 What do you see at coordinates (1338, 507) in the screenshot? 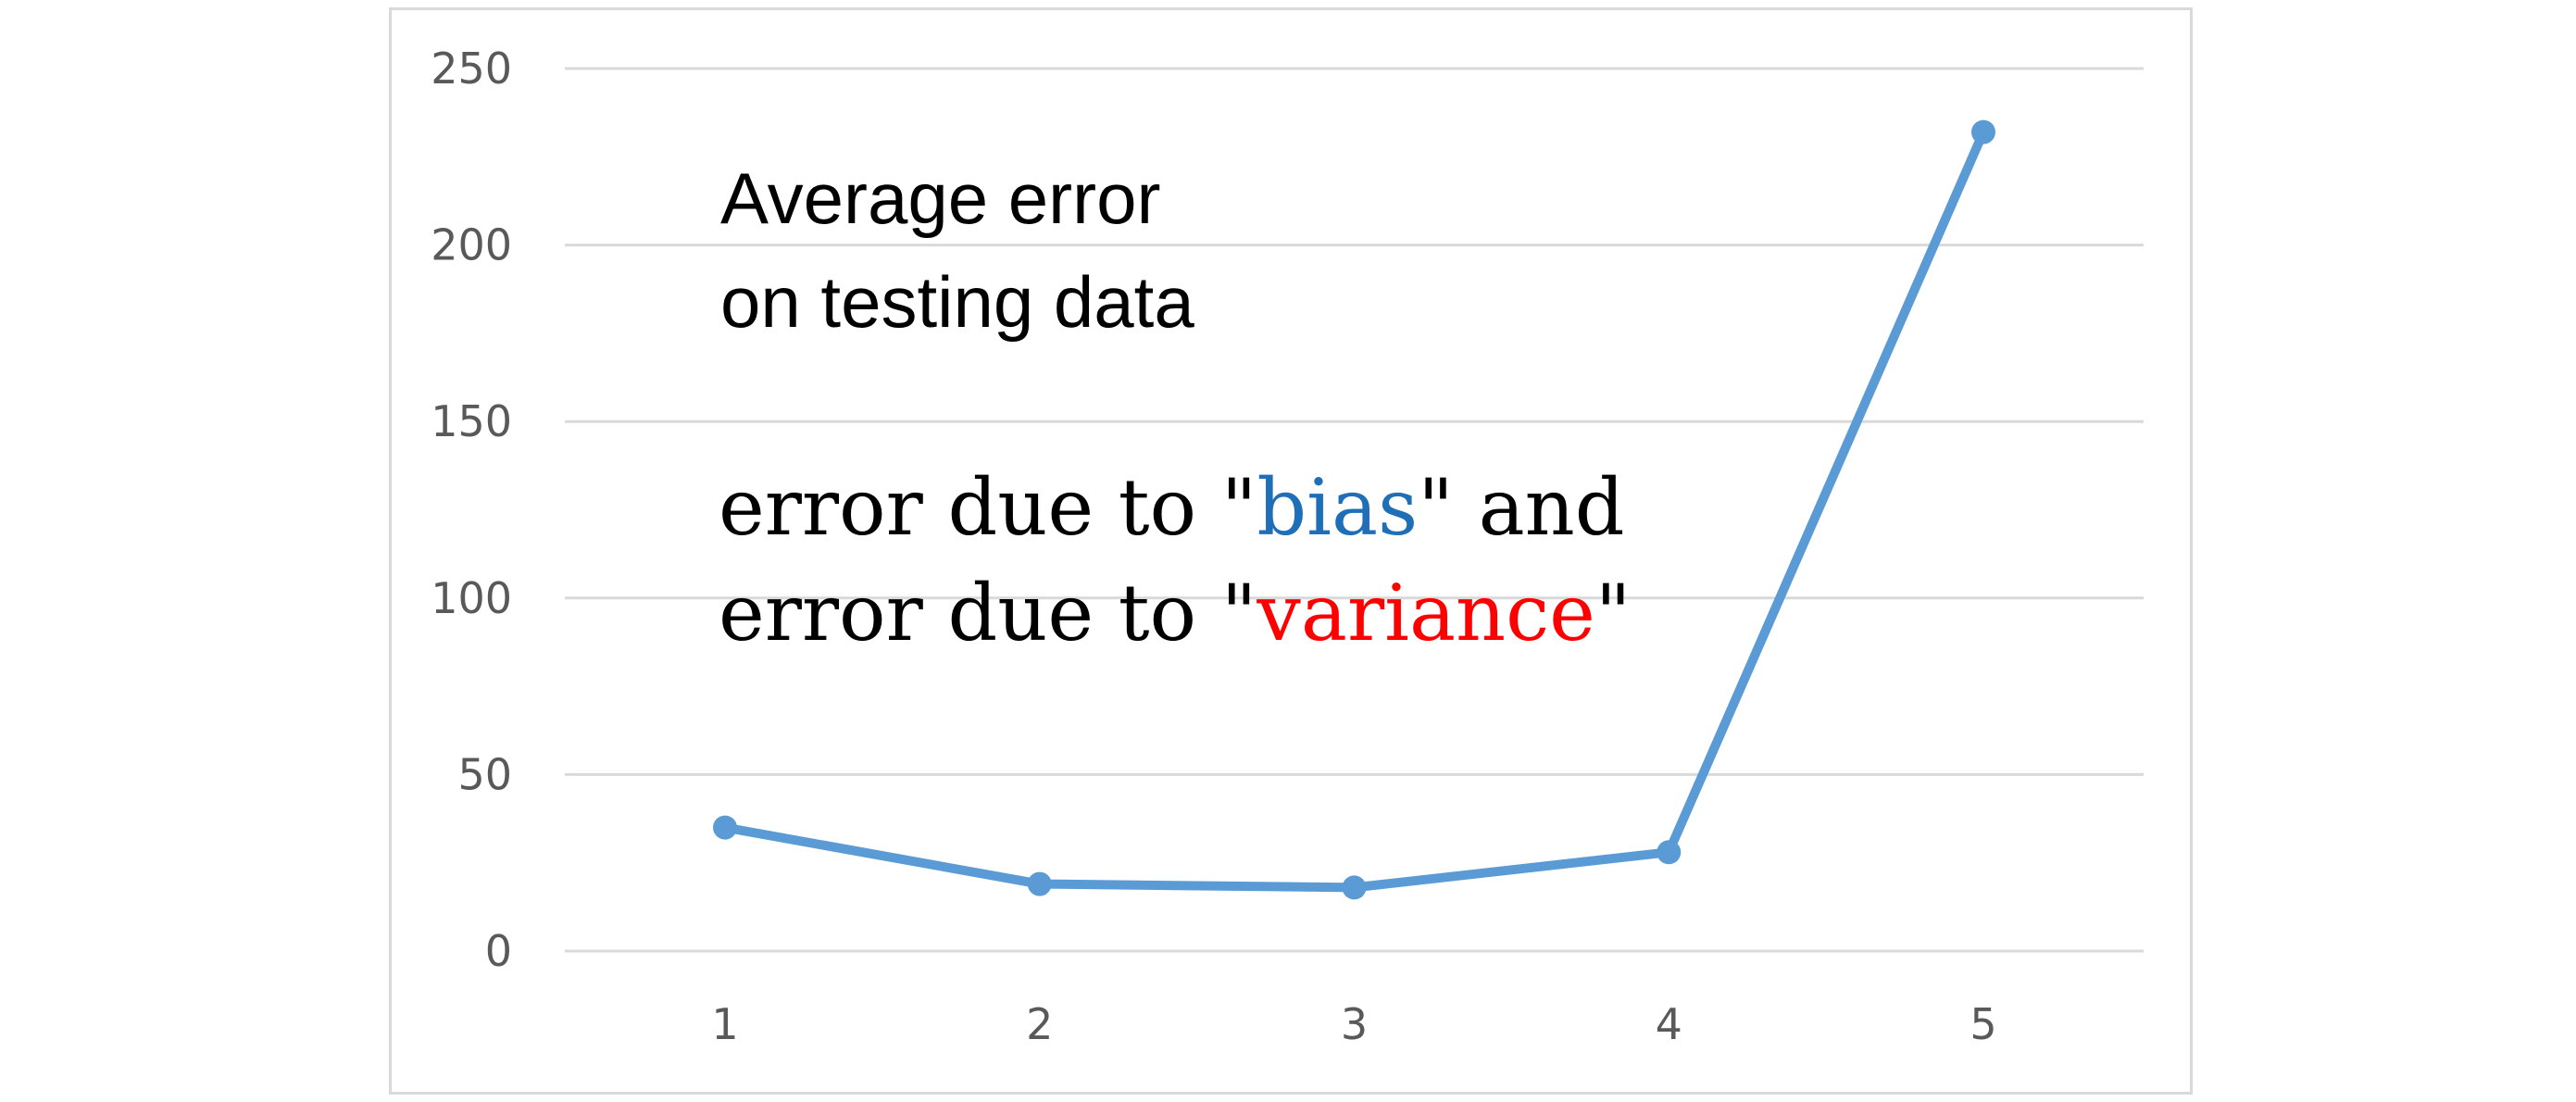
I see `bias-word: bias` at bounding box center [1338, 507].